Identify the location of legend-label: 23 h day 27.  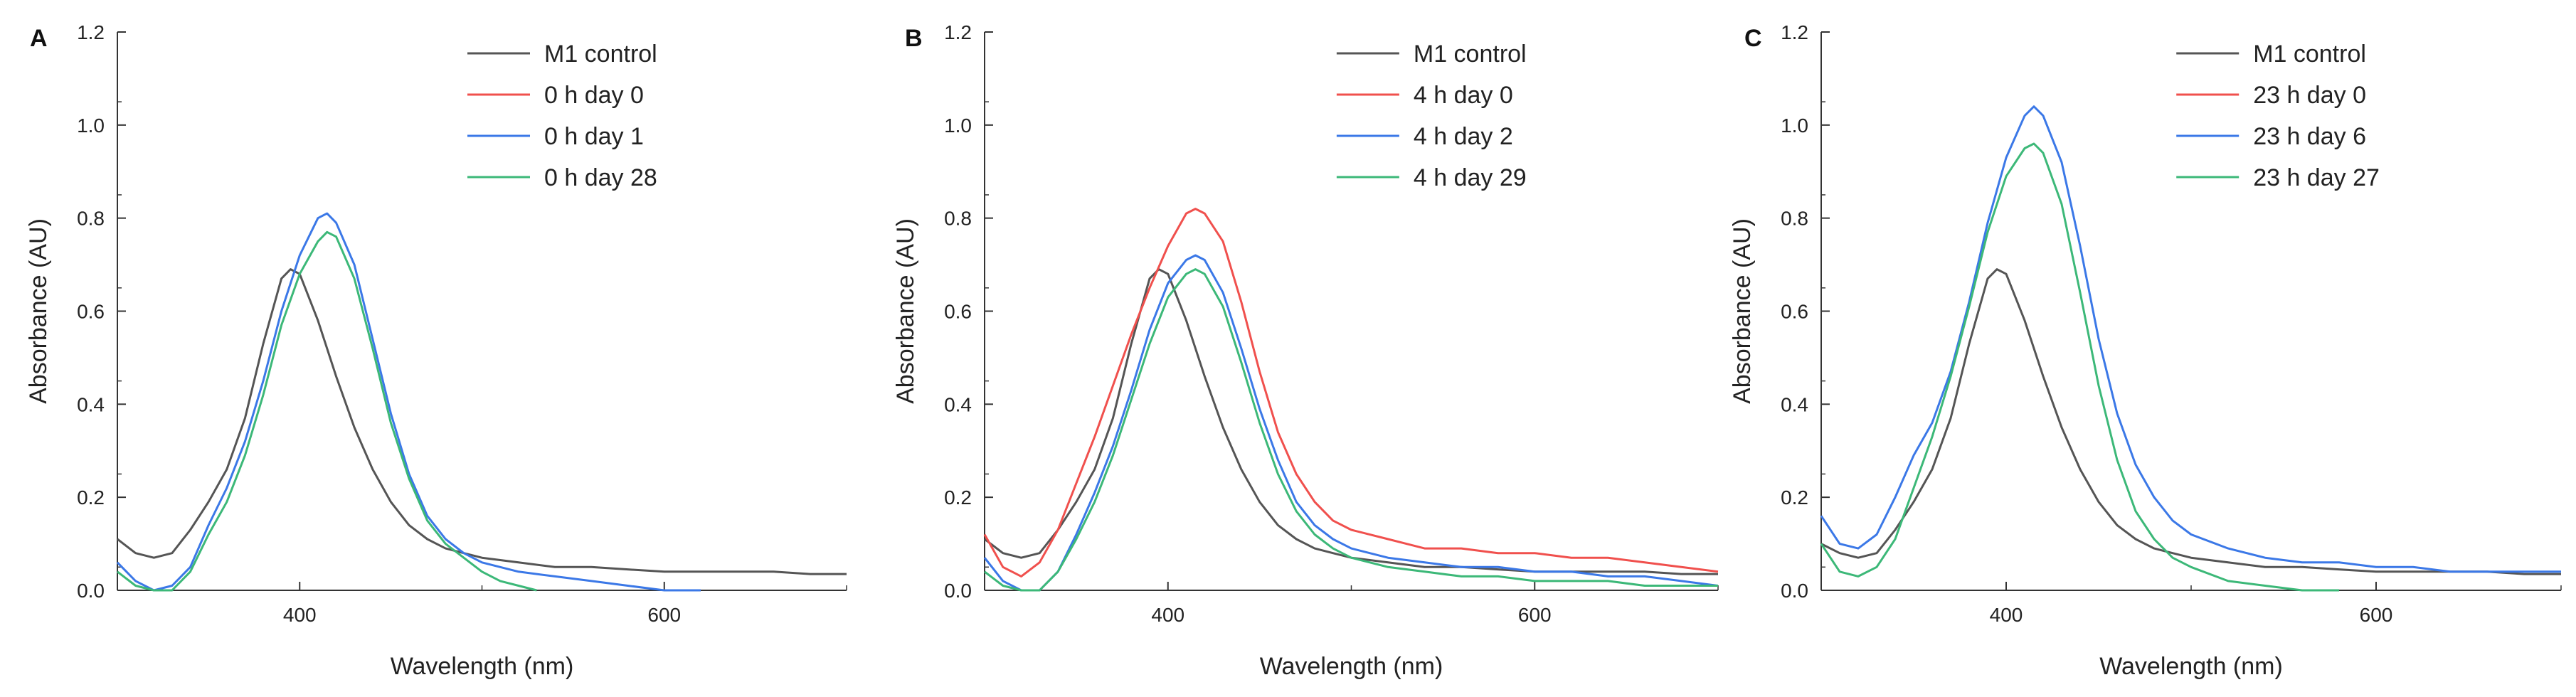
(2316, 177).